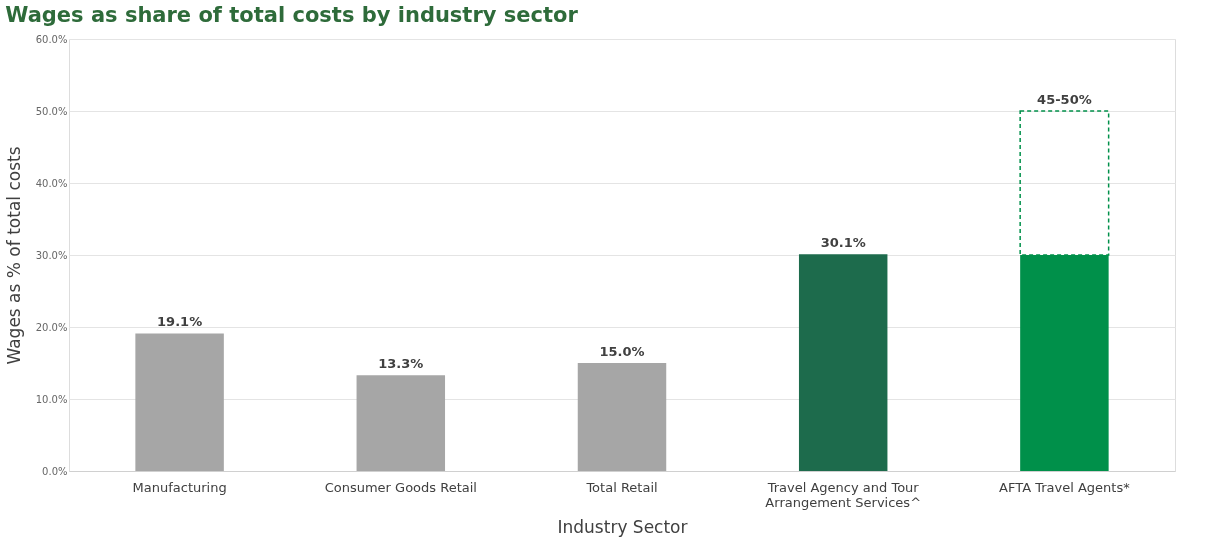 The image size is (1206, 559). What do you see at coordinates (51, 39) in the screenshot?
I see `y-tick-label: 60.0%` at bounding box center [51, 39].